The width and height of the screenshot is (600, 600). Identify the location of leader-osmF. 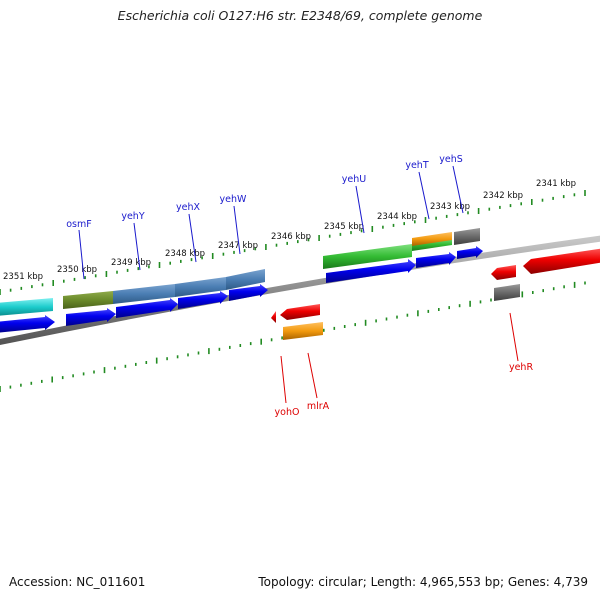
(81, 254).